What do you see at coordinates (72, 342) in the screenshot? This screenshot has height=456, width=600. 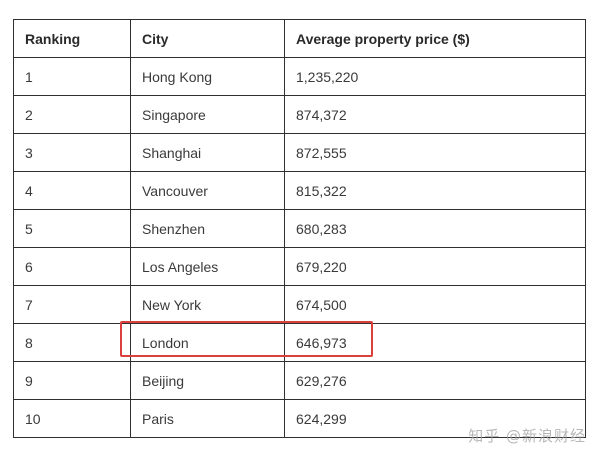 I see `cell-ranking: 8` at bounding box center [72, 342].